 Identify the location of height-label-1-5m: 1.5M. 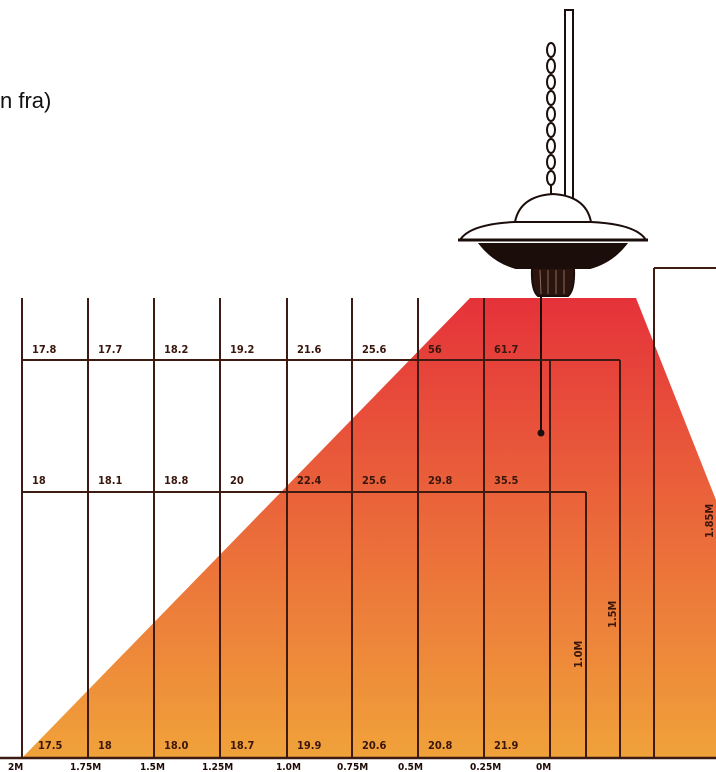
(612, 614).